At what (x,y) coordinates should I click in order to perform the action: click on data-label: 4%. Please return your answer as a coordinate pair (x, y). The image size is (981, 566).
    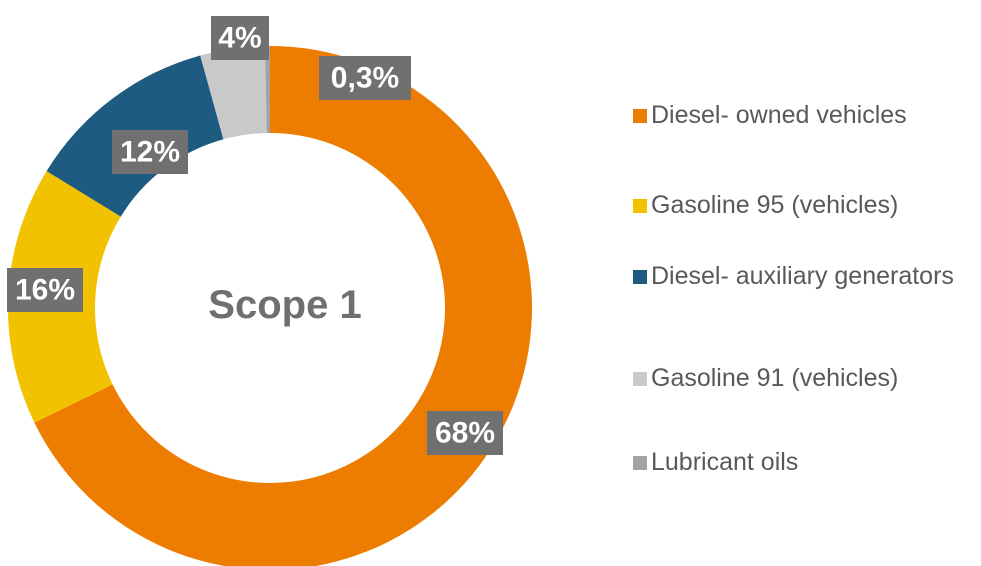
    Looking at the image, I should click on (239, 38).